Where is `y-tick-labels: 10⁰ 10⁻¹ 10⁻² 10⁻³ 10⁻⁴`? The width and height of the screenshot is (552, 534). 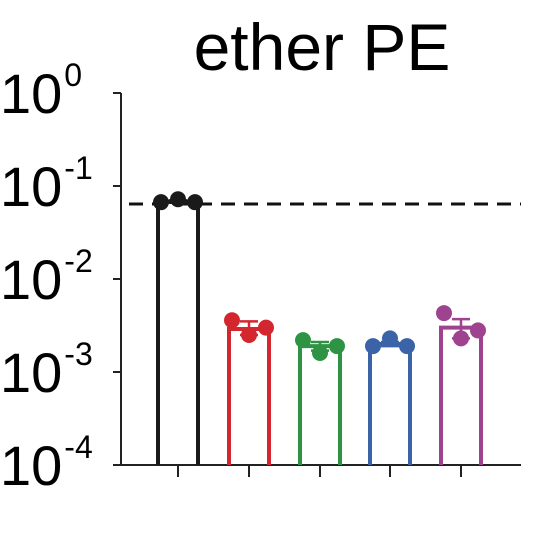 y-tick-labels: 10⁰ 10⁻¹ 10⁻² 10⁻³ 10⁻⁴ is located at coordinates (46, 277).